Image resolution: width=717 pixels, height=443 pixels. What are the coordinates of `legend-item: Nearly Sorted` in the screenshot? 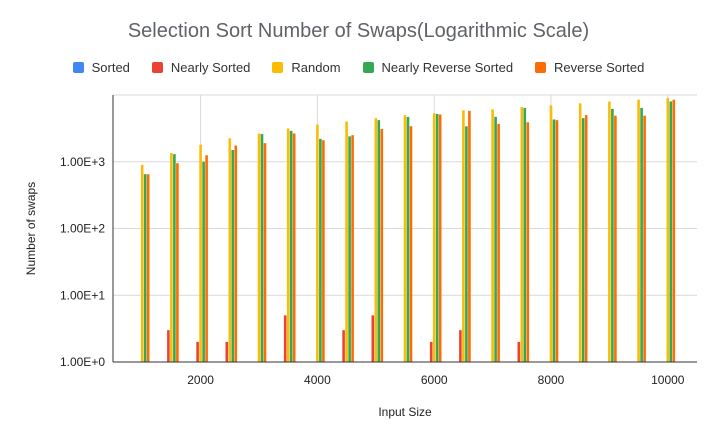 It's located at (201, 67).